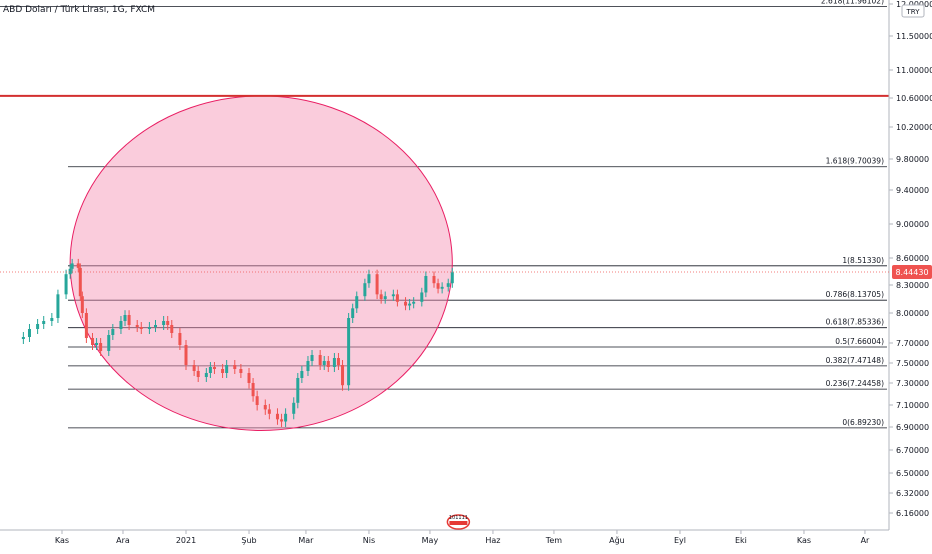  What do you see at coordinates (458, 518) in the screenshot?
I see `watermark-text: 101111` at bounding box center [458, 518].